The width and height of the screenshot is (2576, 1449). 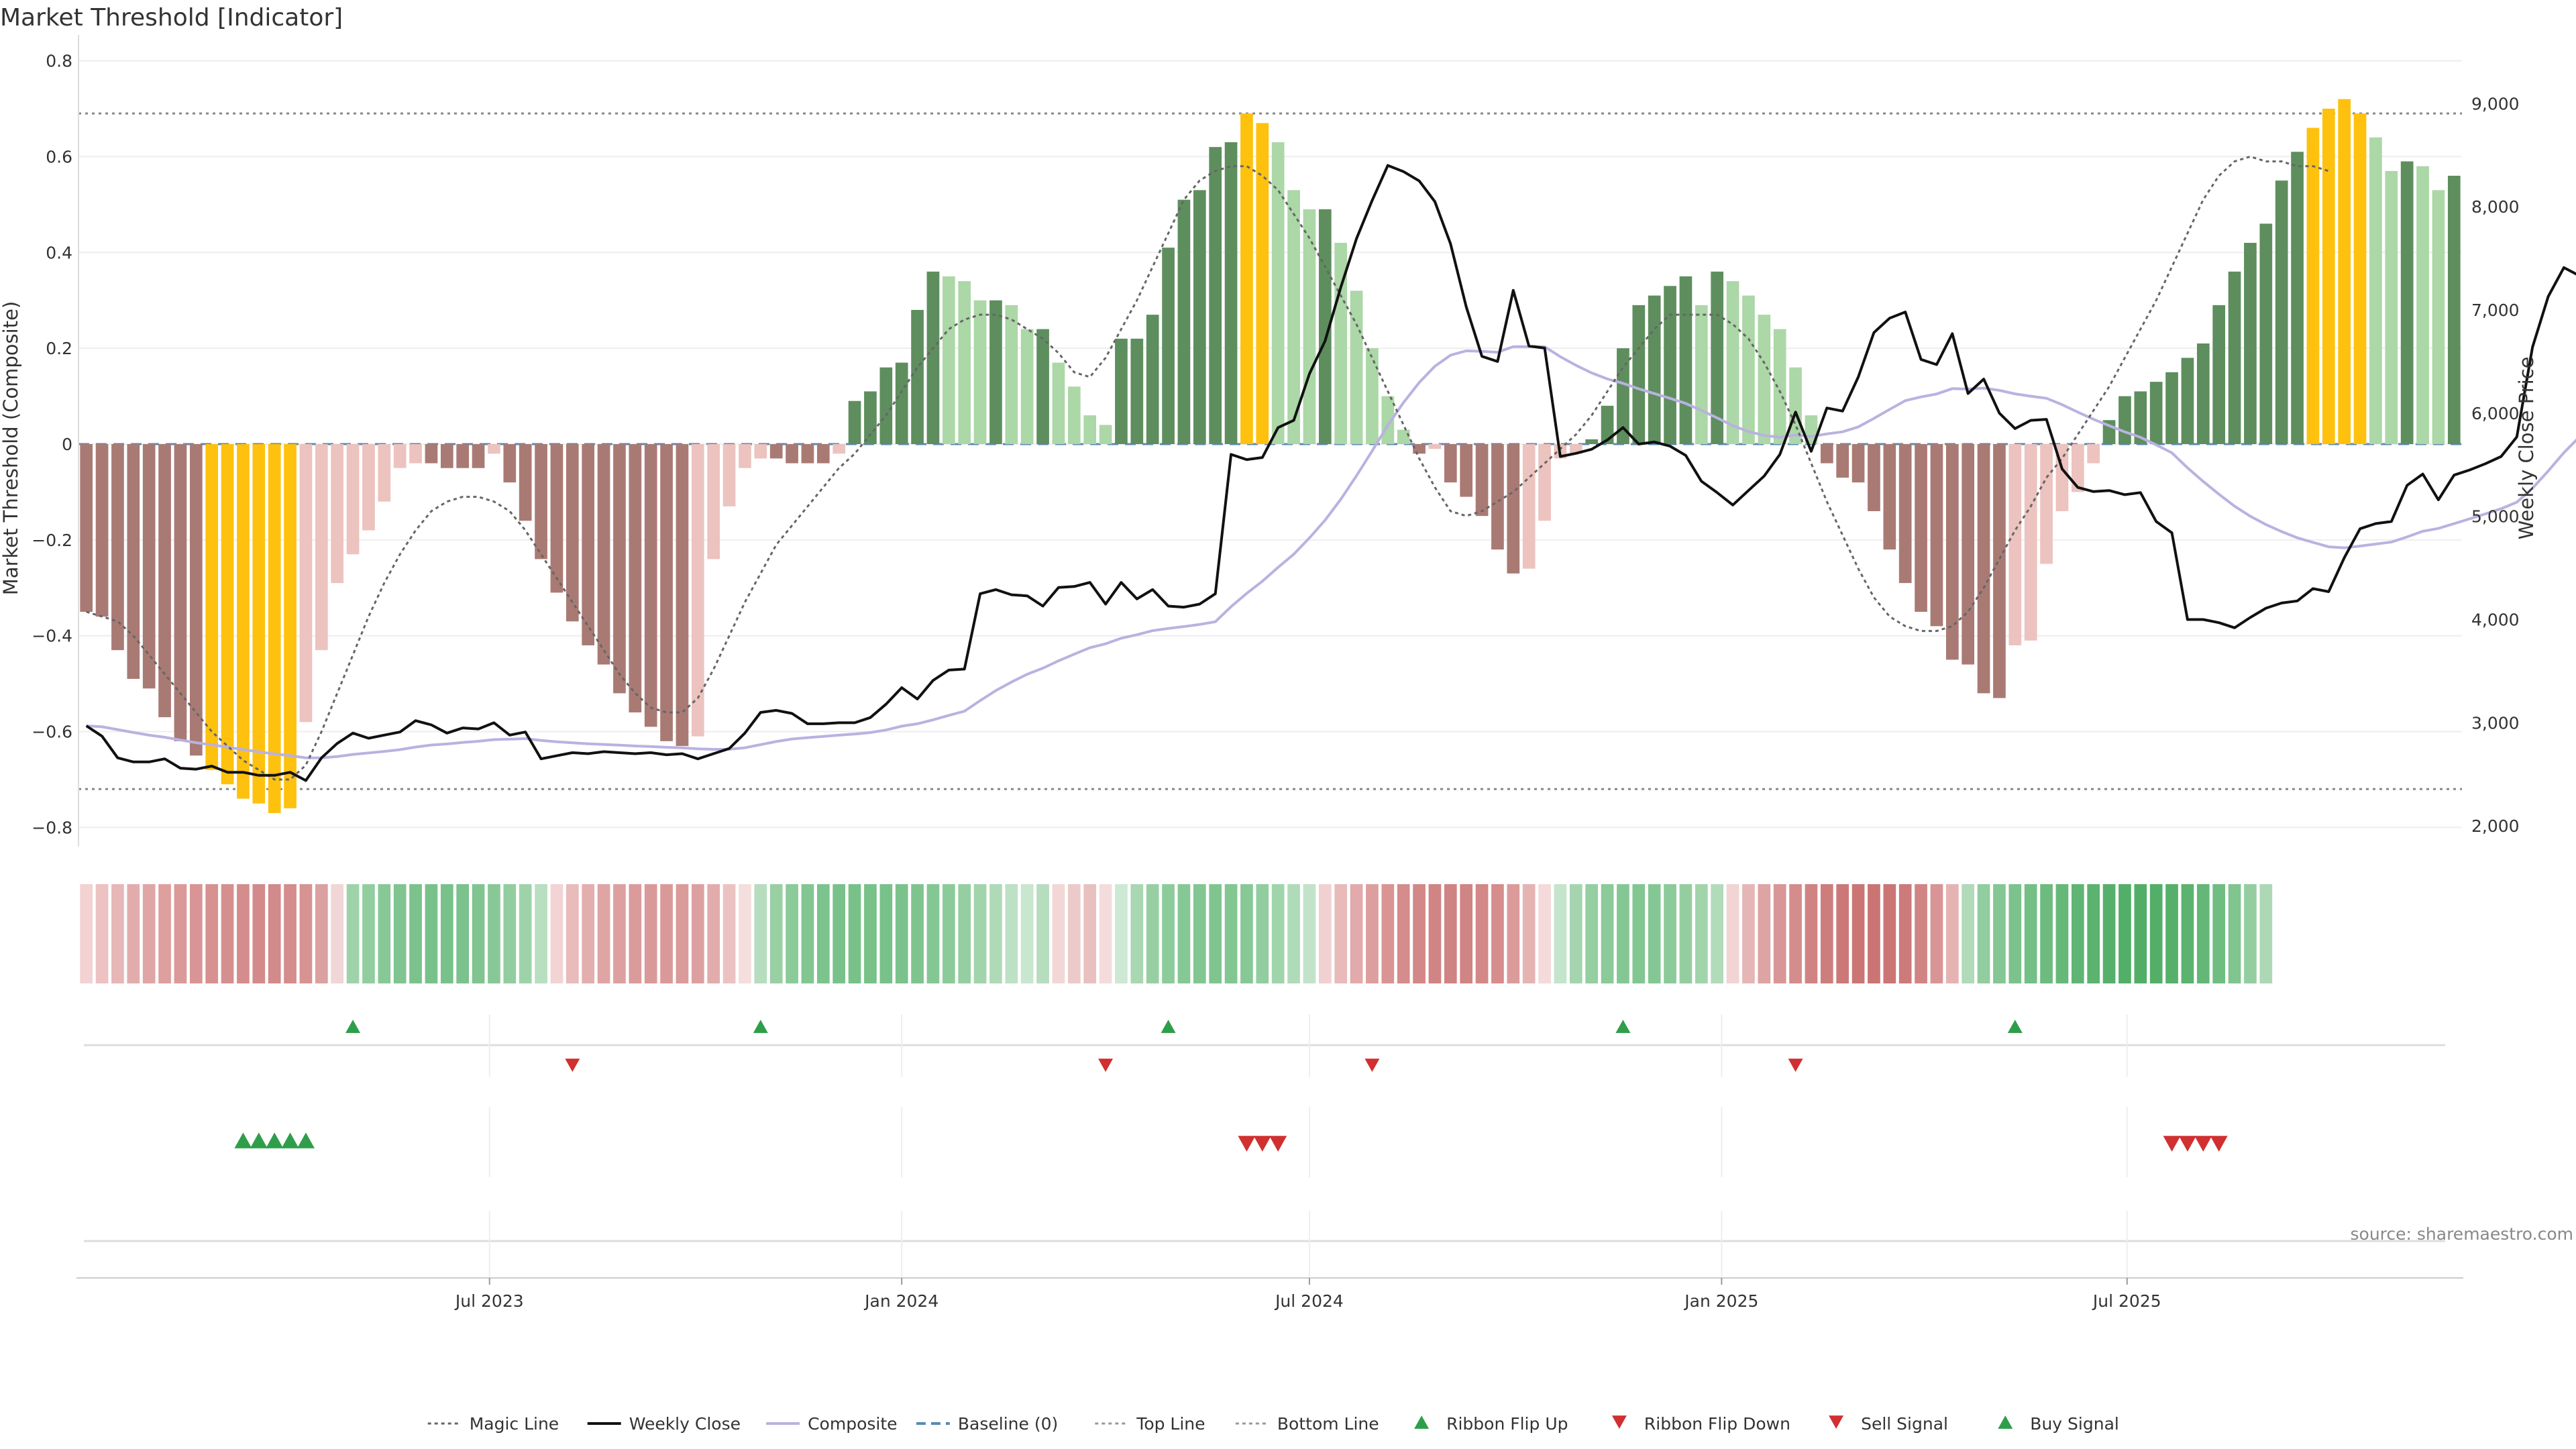 What do you see at coordinates (11, 448) in the screenshot?
I see `y-axis-label-left: Market Threshold (Composite)` at bounding box center [11, 448].